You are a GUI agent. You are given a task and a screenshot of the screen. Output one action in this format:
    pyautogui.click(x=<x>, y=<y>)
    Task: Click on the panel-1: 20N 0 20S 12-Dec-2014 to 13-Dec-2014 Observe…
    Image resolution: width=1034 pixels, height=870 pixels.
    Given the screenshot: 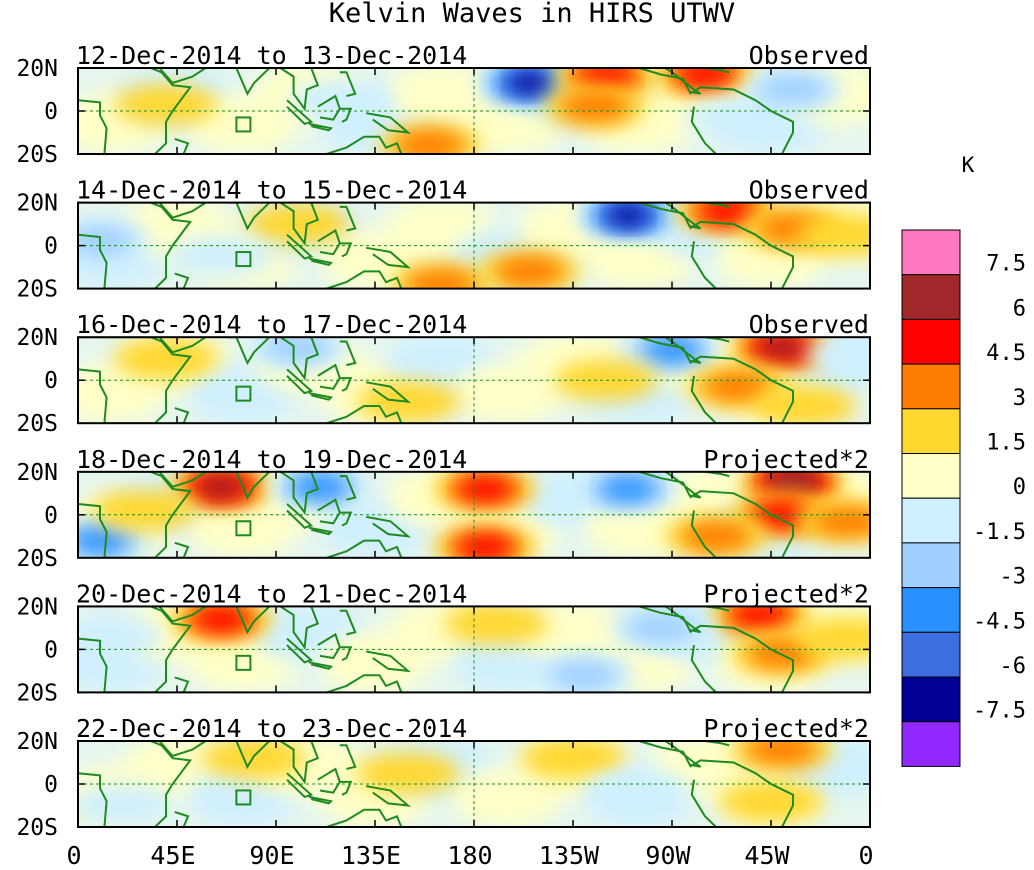 What is the action you would take?
    pyautogui.click(x=443, y=104)
    